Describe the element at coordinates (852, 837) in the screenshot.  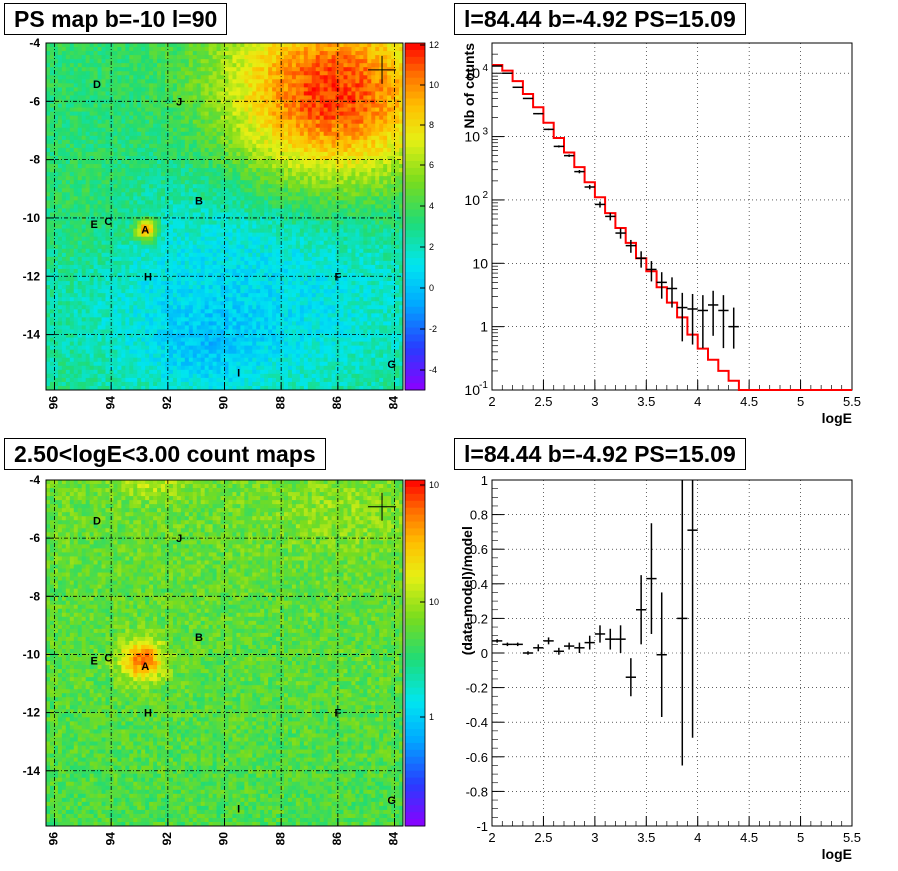
I see `residual-x-tick-label: 5.5` at that location.